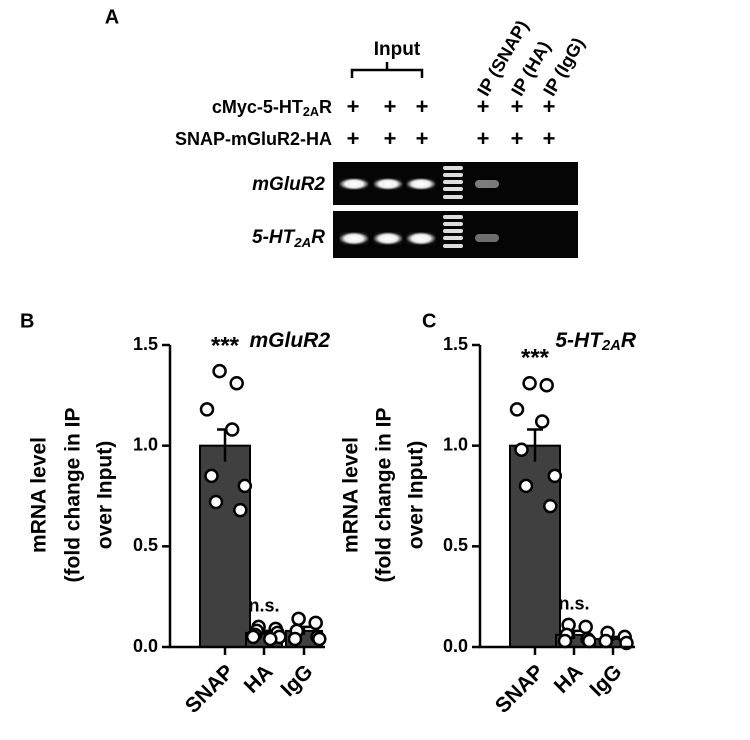 Image resolution: width=750 pixels, height=740 pixels. What do you see at coordinates (257, 107) in the screenshot?
I see `text-part: cMyc-5-HT` at bounding box center [257, 107].